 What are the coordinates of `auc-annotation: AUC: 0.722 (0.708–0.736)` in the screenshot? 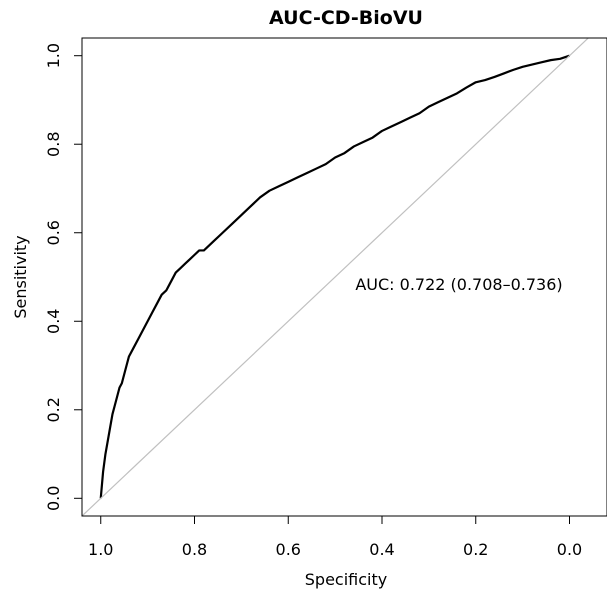 It's located at (458, 284).